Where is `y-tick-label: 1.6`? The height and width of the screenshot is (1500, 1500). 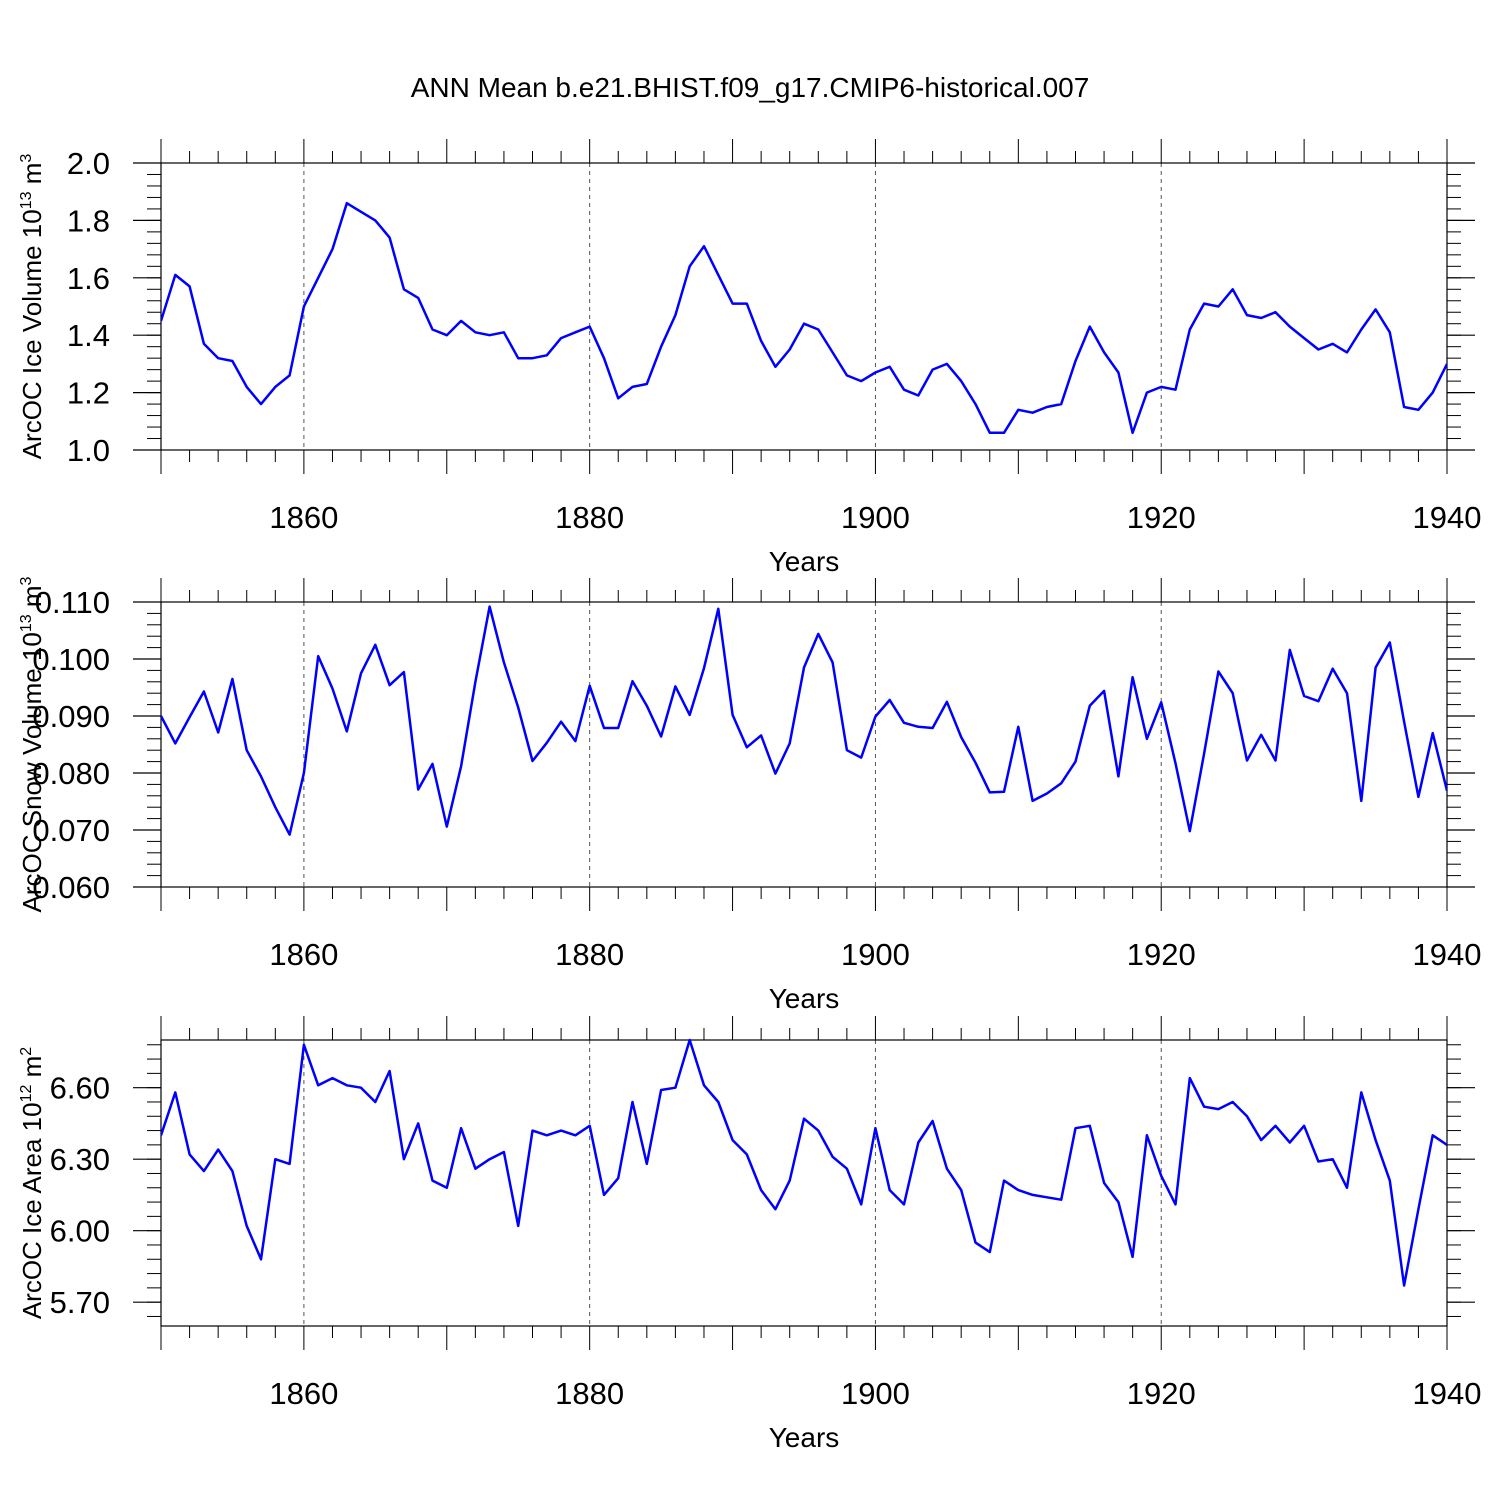 y-tick-label: 1.6 is located at coordinates (88, 278).